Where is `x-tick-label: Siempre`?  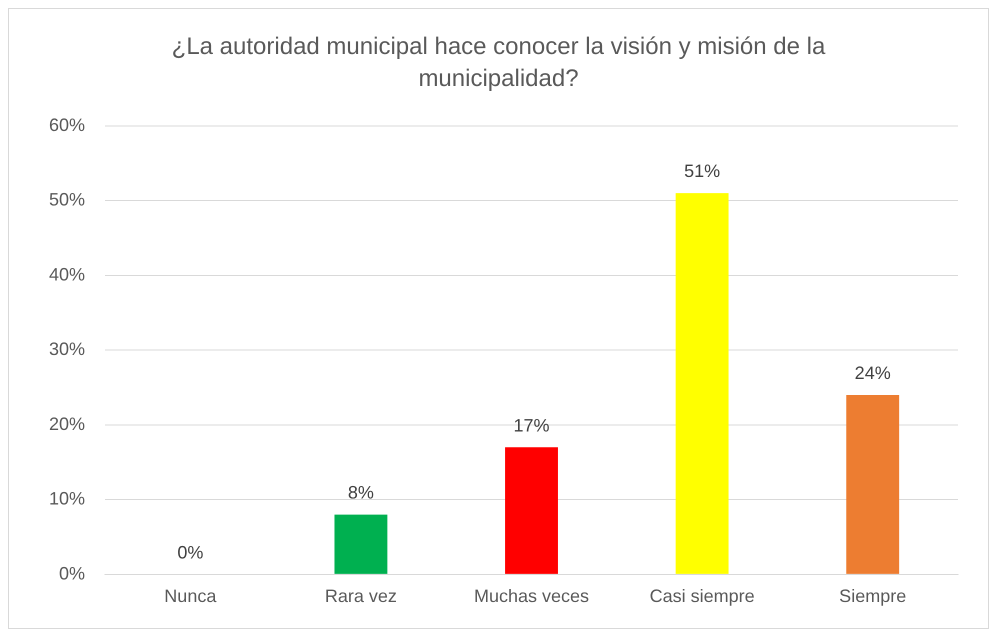 x-tick-label: Siempre is located at coordinates (872, 596).